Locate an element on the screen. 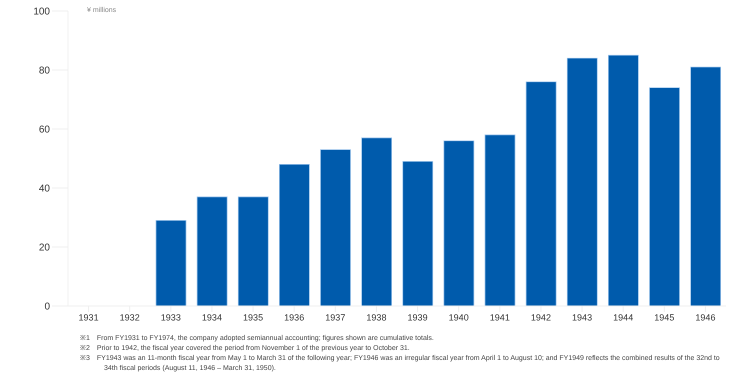  y-tick-label: 60 is located at coordinates (44, 130).